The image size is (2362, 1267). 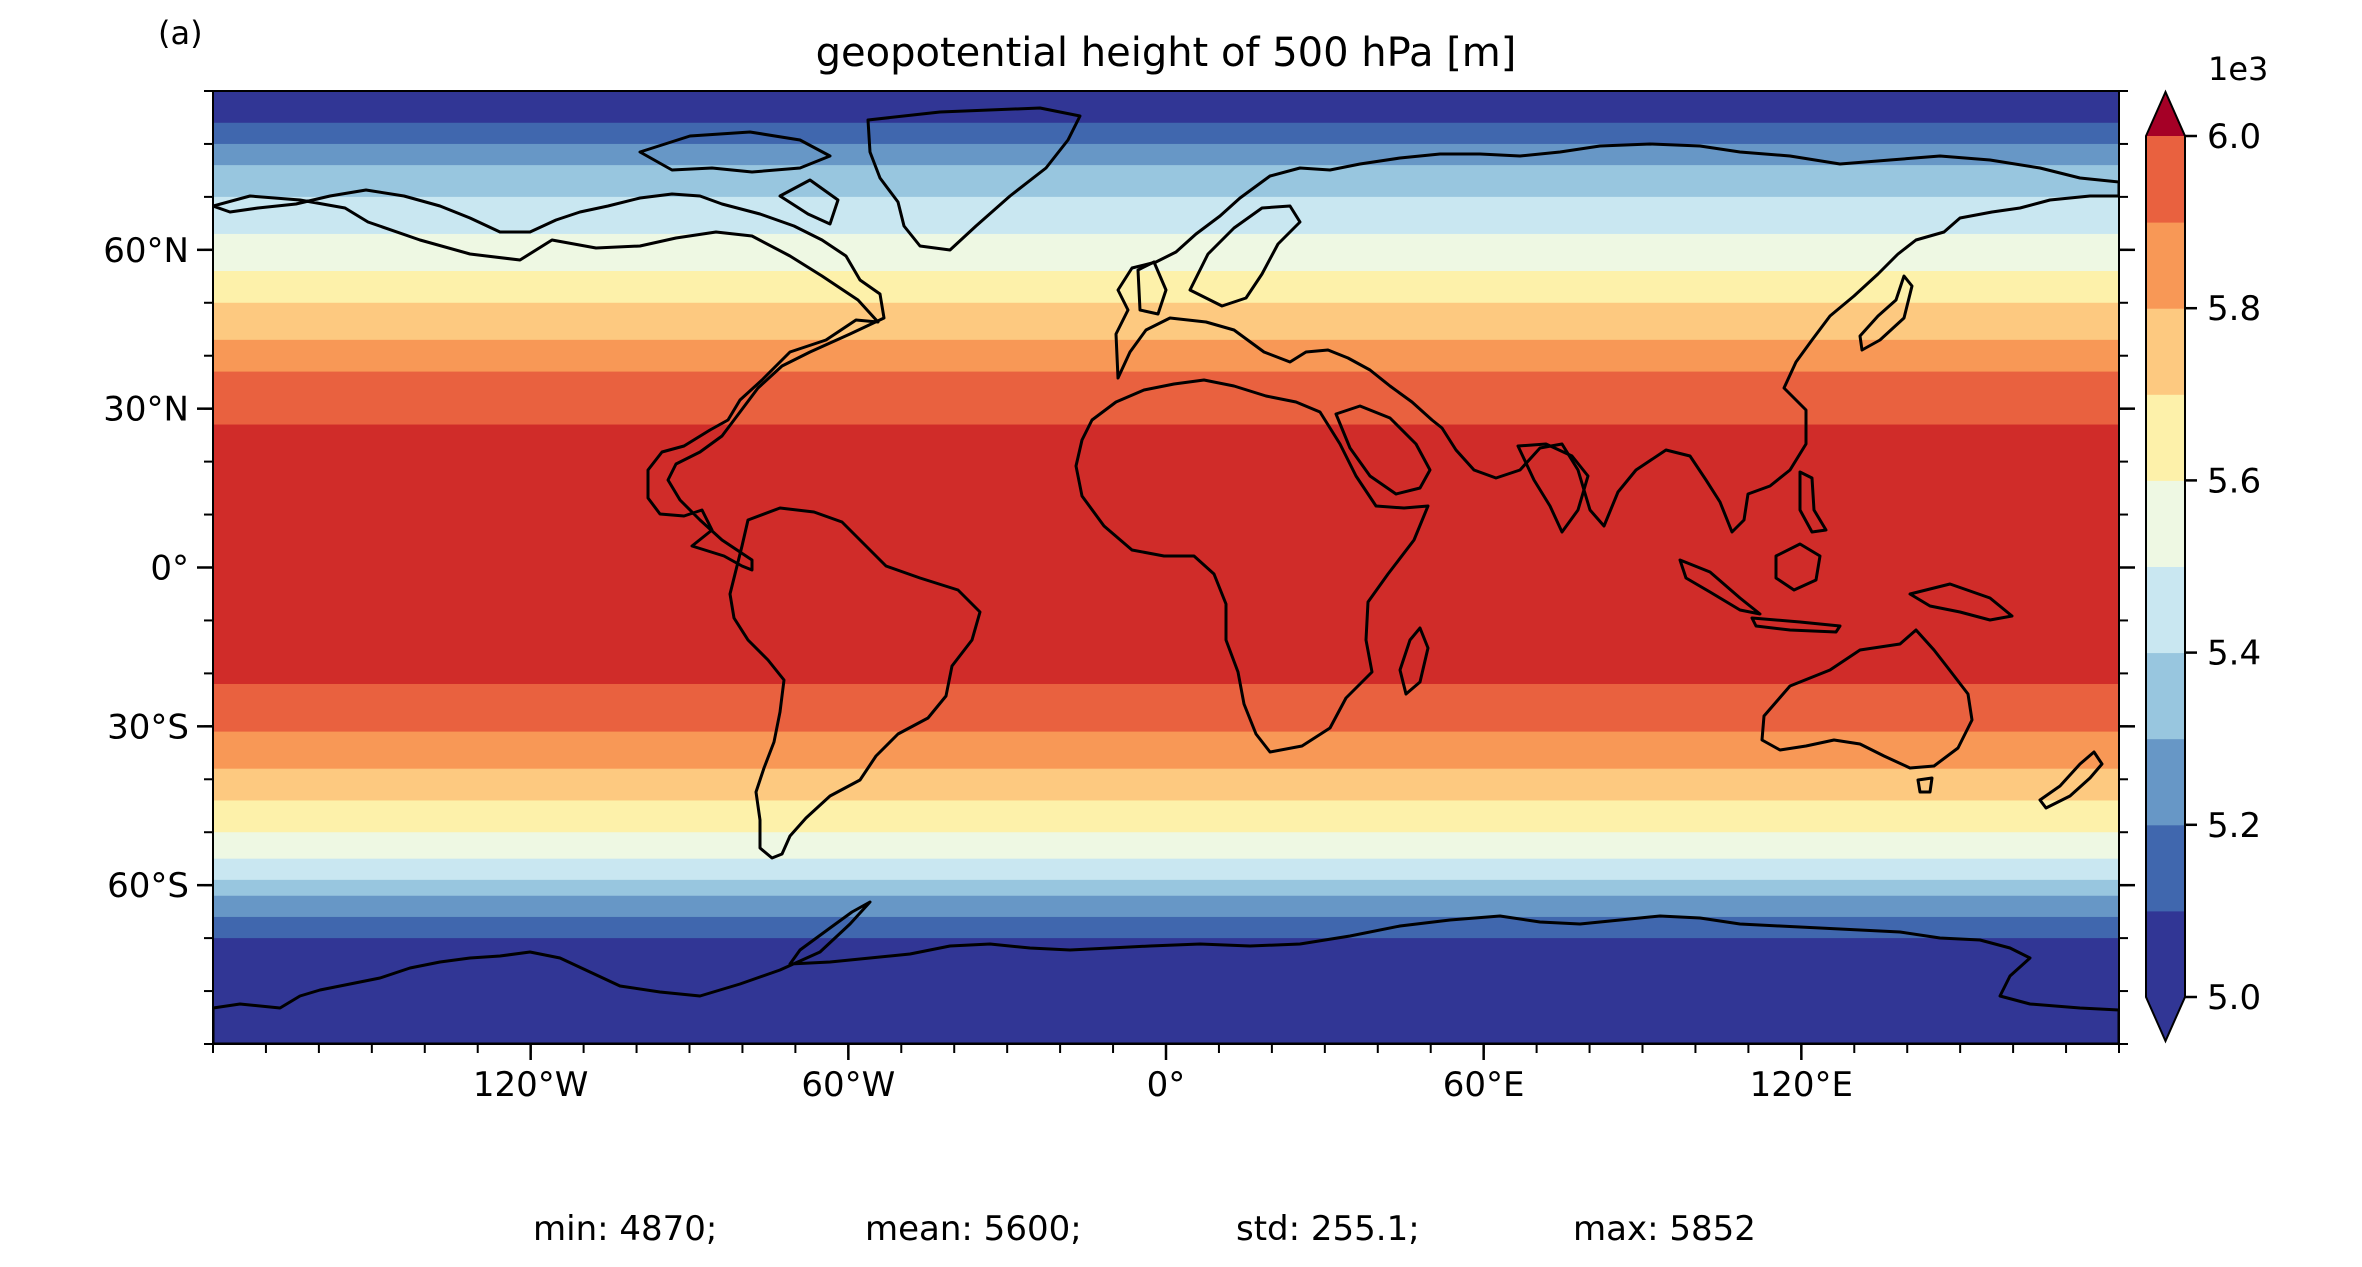 I want to click on colorbar: 1e3 5.0 5.2 5.4 5.6 5.8 6.0, so click(x=2206, y=547).